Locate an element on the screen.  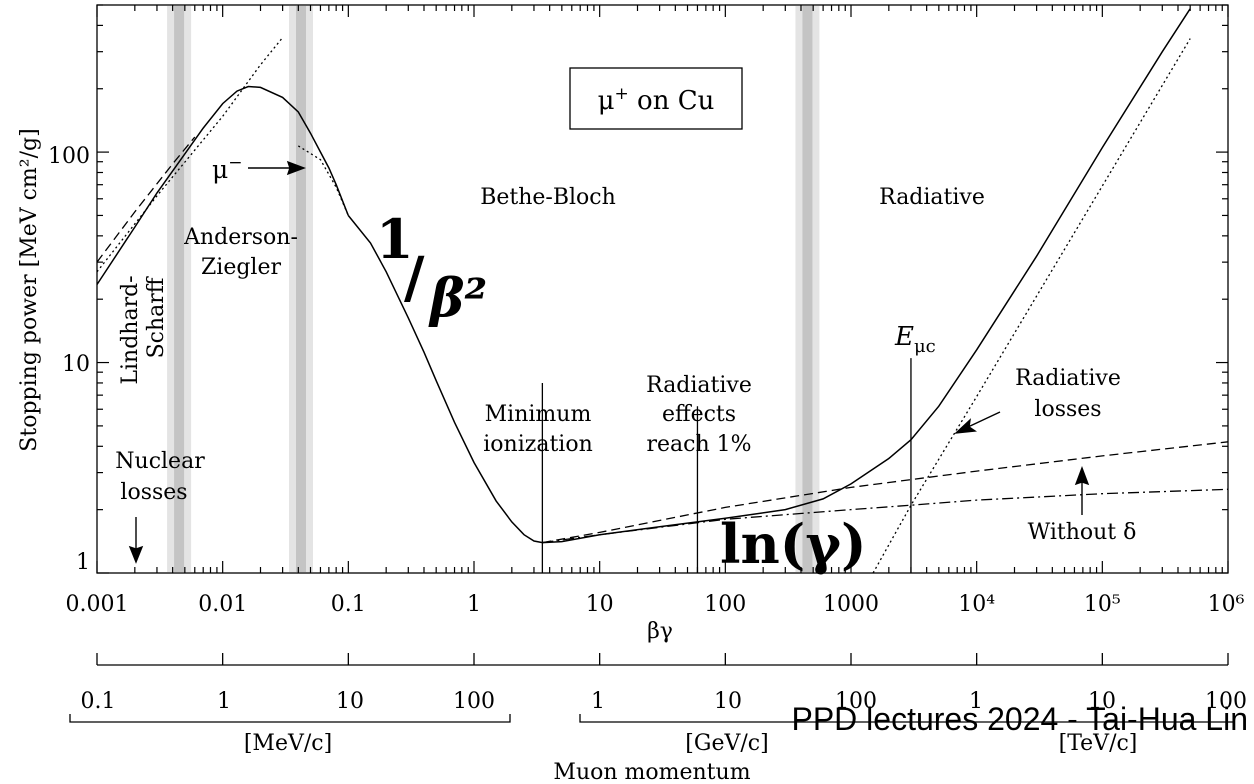
inverse-beta-squared-numerator: 1 is located at coordinates (395, 239).